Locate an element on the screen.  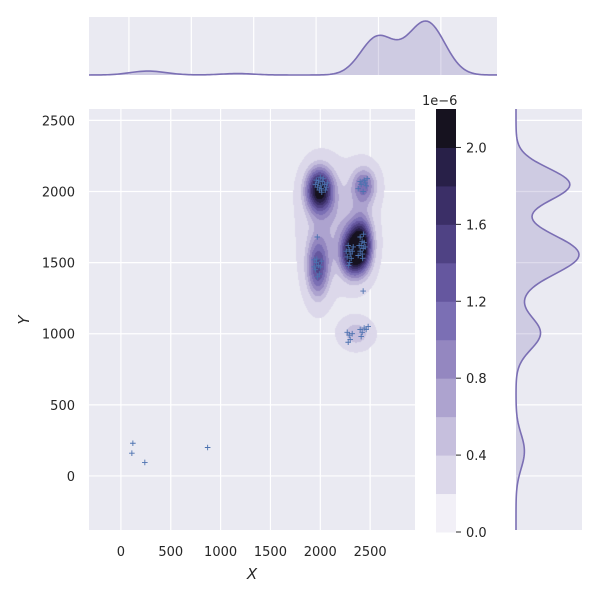
x-axis-label: X is located at coordinates (252, 574).